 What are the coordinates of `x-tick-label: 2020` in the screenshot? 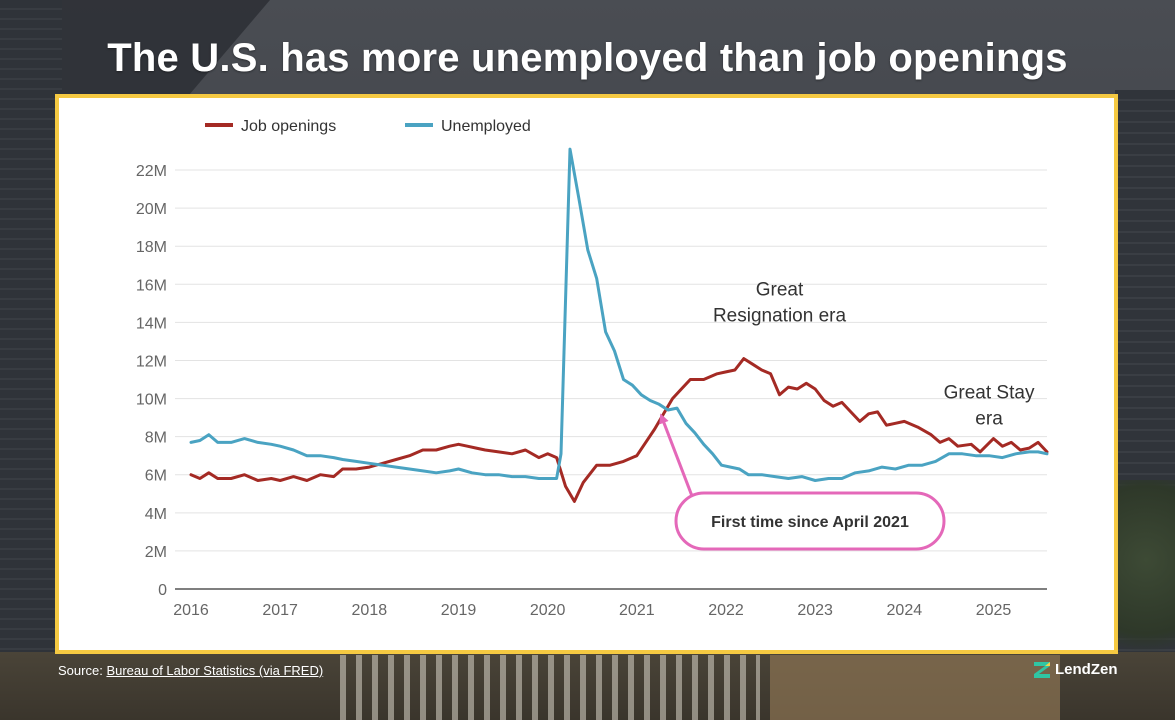 It's located at (548, 610).